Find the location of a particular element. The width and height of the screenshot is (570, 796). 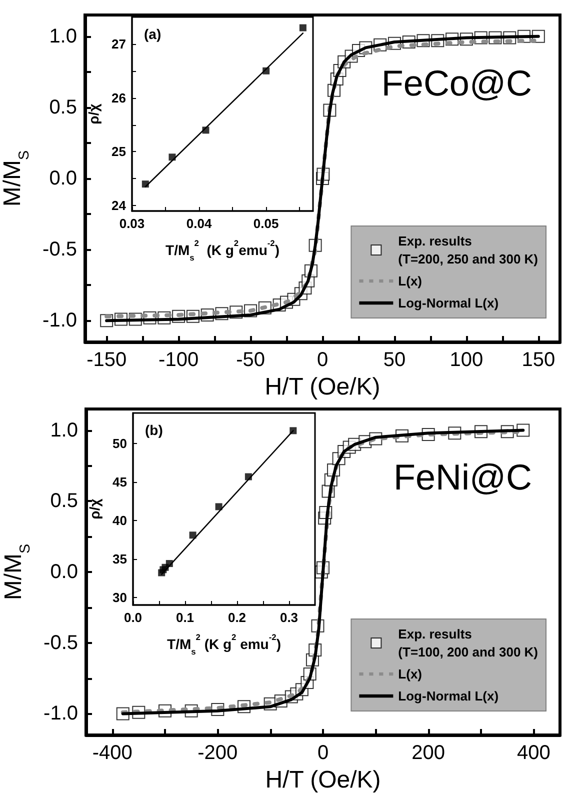

y-tick-label: 26 is located at coordinates (119, 98).